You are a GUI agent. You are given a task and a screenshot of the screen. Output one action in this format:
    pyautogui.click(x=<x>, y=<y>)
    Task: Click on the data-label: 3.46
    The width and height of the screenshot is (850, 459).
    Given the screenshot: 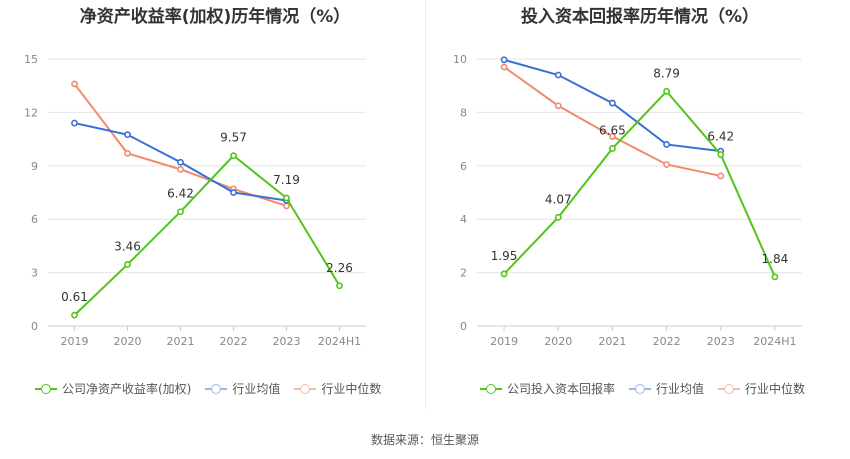 What is the action you would take?
    pyautogui.click(x=127, y=246)
    